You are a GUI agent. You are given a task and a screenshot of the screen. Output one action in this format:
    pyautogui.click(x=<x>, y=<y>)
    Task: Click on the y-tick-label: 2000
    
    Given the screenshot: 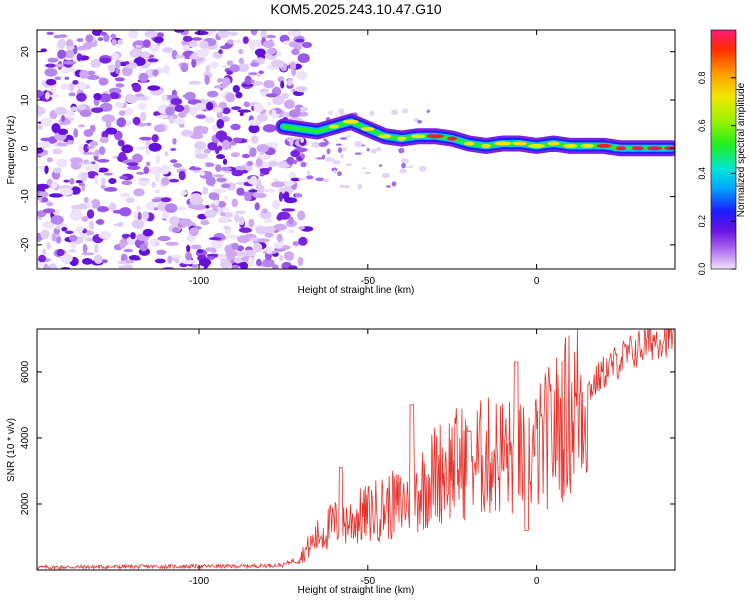 What is the action you would take?
    pyautogui.click(x=25, y=503)
    